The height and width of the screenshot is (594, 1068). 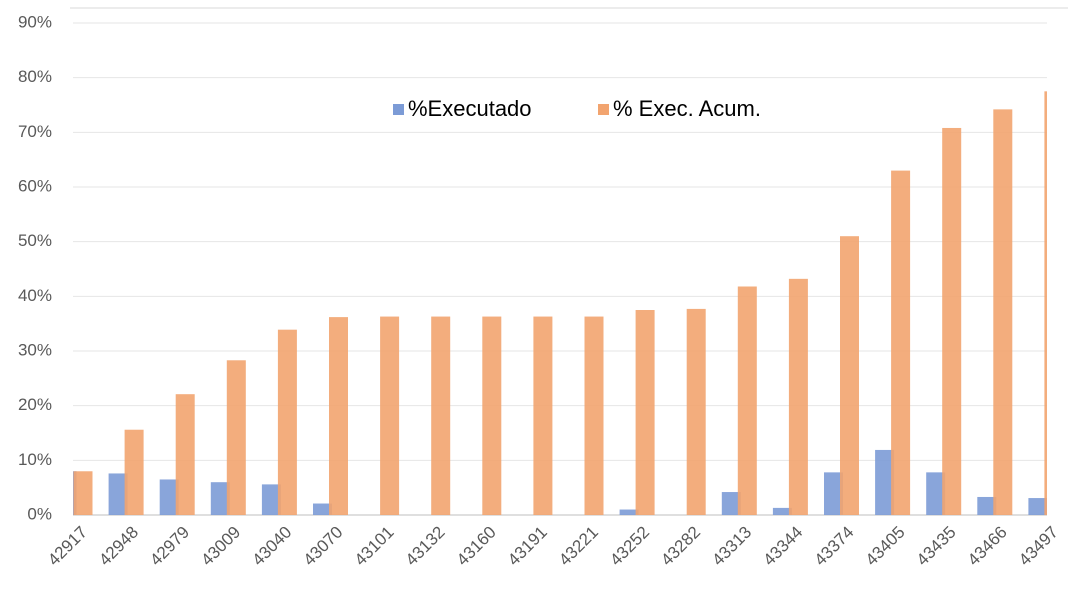 What do you see at coordinates (834, 546) in the screenshot?
I see `x-tick-label: 43374` at bounding box center [834, 546].